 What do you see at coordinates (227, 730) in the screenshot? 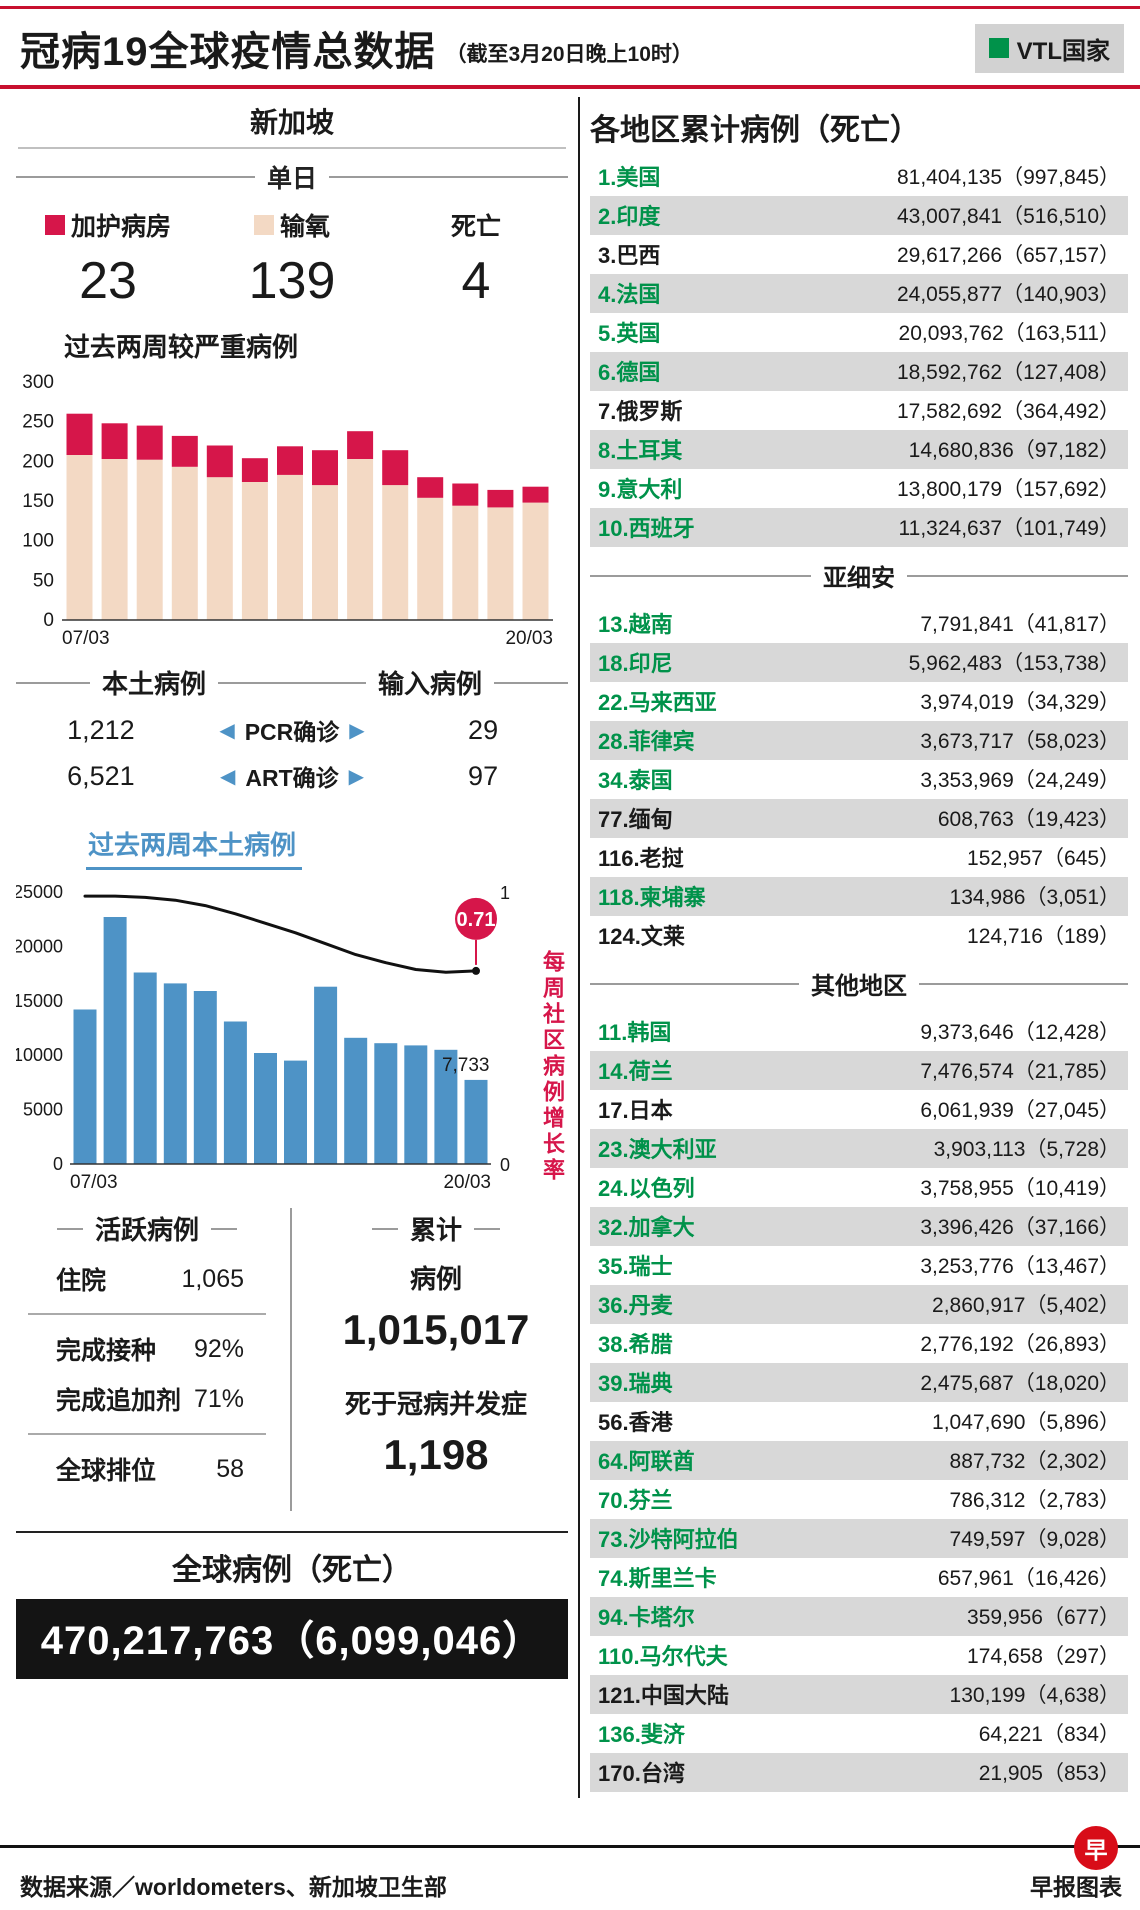
I see `left-arrow-icon: ◀` at bounding box center [227, 730].